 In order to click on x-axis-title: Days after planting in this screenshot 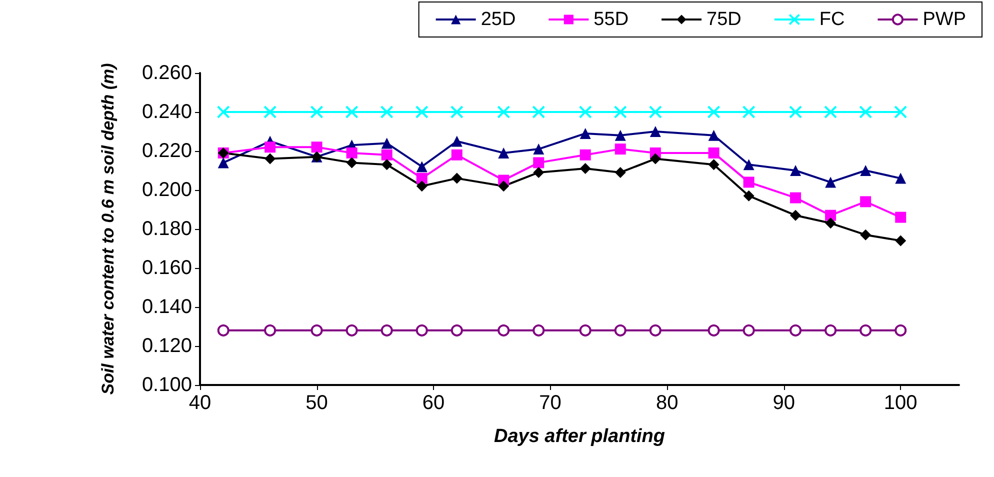, I will do `click(580, 436)`.